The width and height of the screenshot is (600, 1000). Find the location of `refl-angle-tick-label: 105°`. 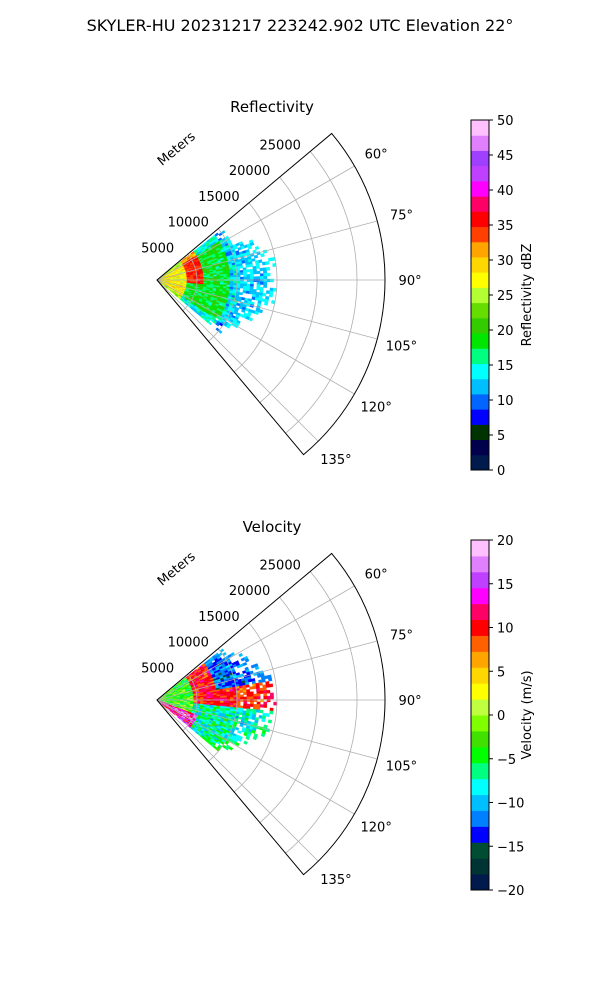

refl-angle-tick-label: 105° is located at coordinates (401, 347).